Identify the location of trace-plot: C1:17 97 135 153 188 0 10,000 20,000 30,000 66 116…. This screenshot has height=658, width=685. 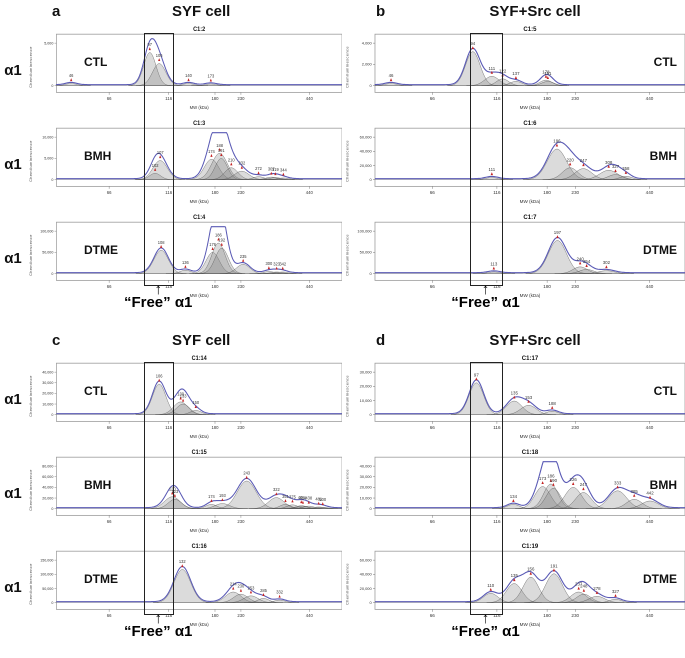
(515, 397).